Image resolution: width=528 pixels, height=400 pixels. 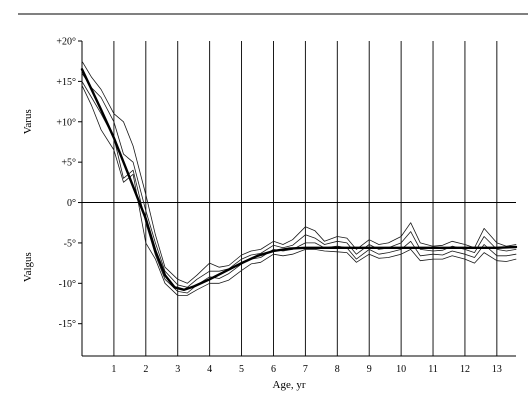 What do you see at coordinates (66, 122) in the screenshot?
I see `y-tick-label-2: +10°` at bounding box center [66, 122].